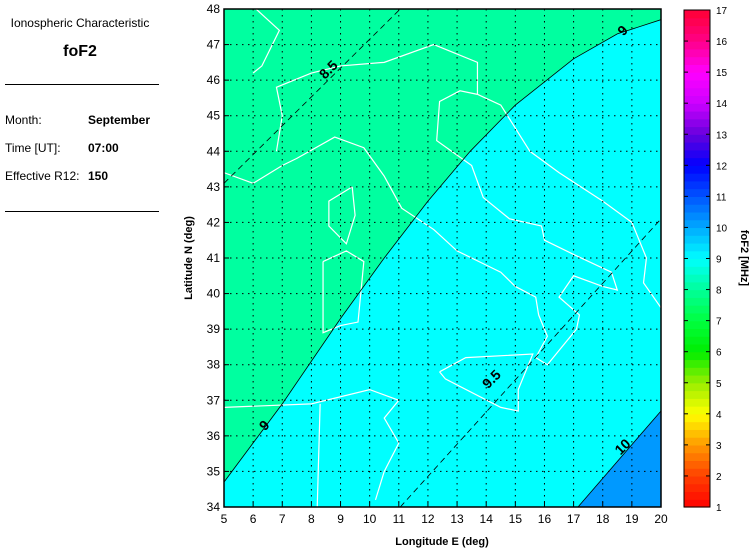  Describe the element at coordinates (574, 519) in the screenshot. I see `x-tick-label: 17` at that location.